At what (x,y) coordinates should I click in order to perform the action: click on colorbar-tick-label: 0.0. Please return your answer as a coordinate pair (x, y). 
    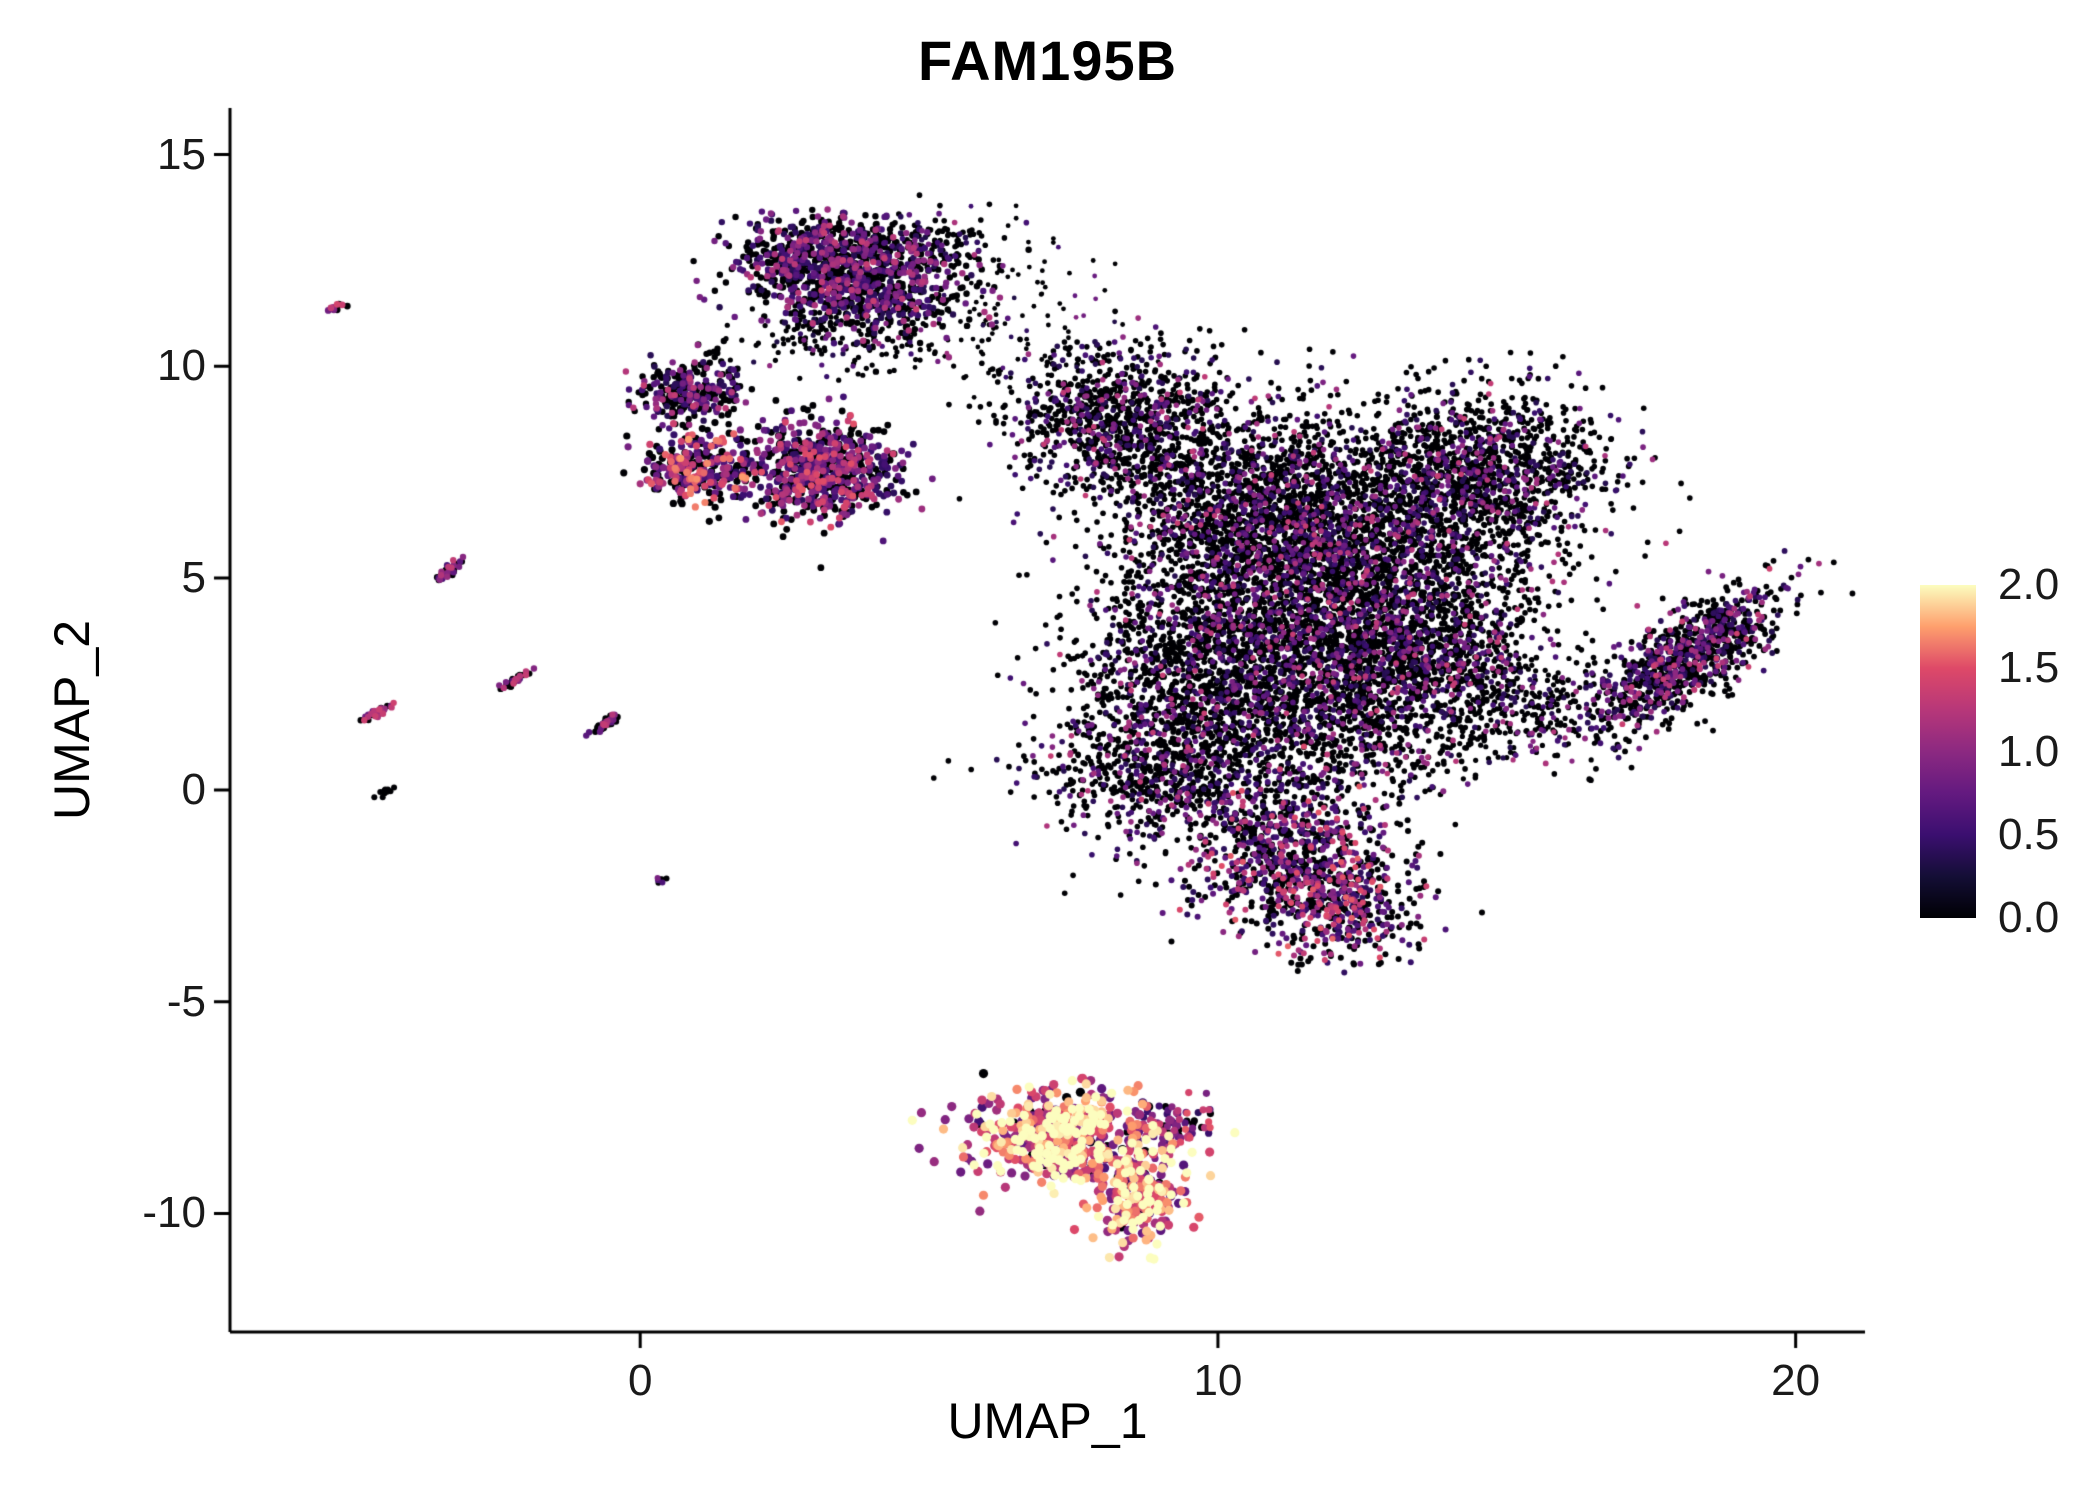
    Looking at the image, I should click on (2029, 917).